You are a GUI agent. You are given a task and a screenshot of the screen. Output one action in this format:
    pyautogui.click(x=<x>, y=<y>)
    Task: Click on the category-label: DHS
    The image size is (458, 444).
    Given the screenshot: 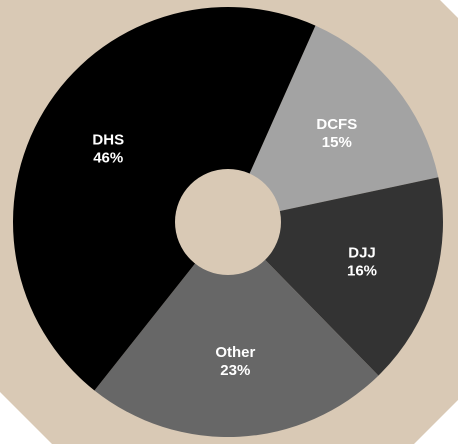 What is the action you would take?
    pyautogui.click(x=108, y=139)
    